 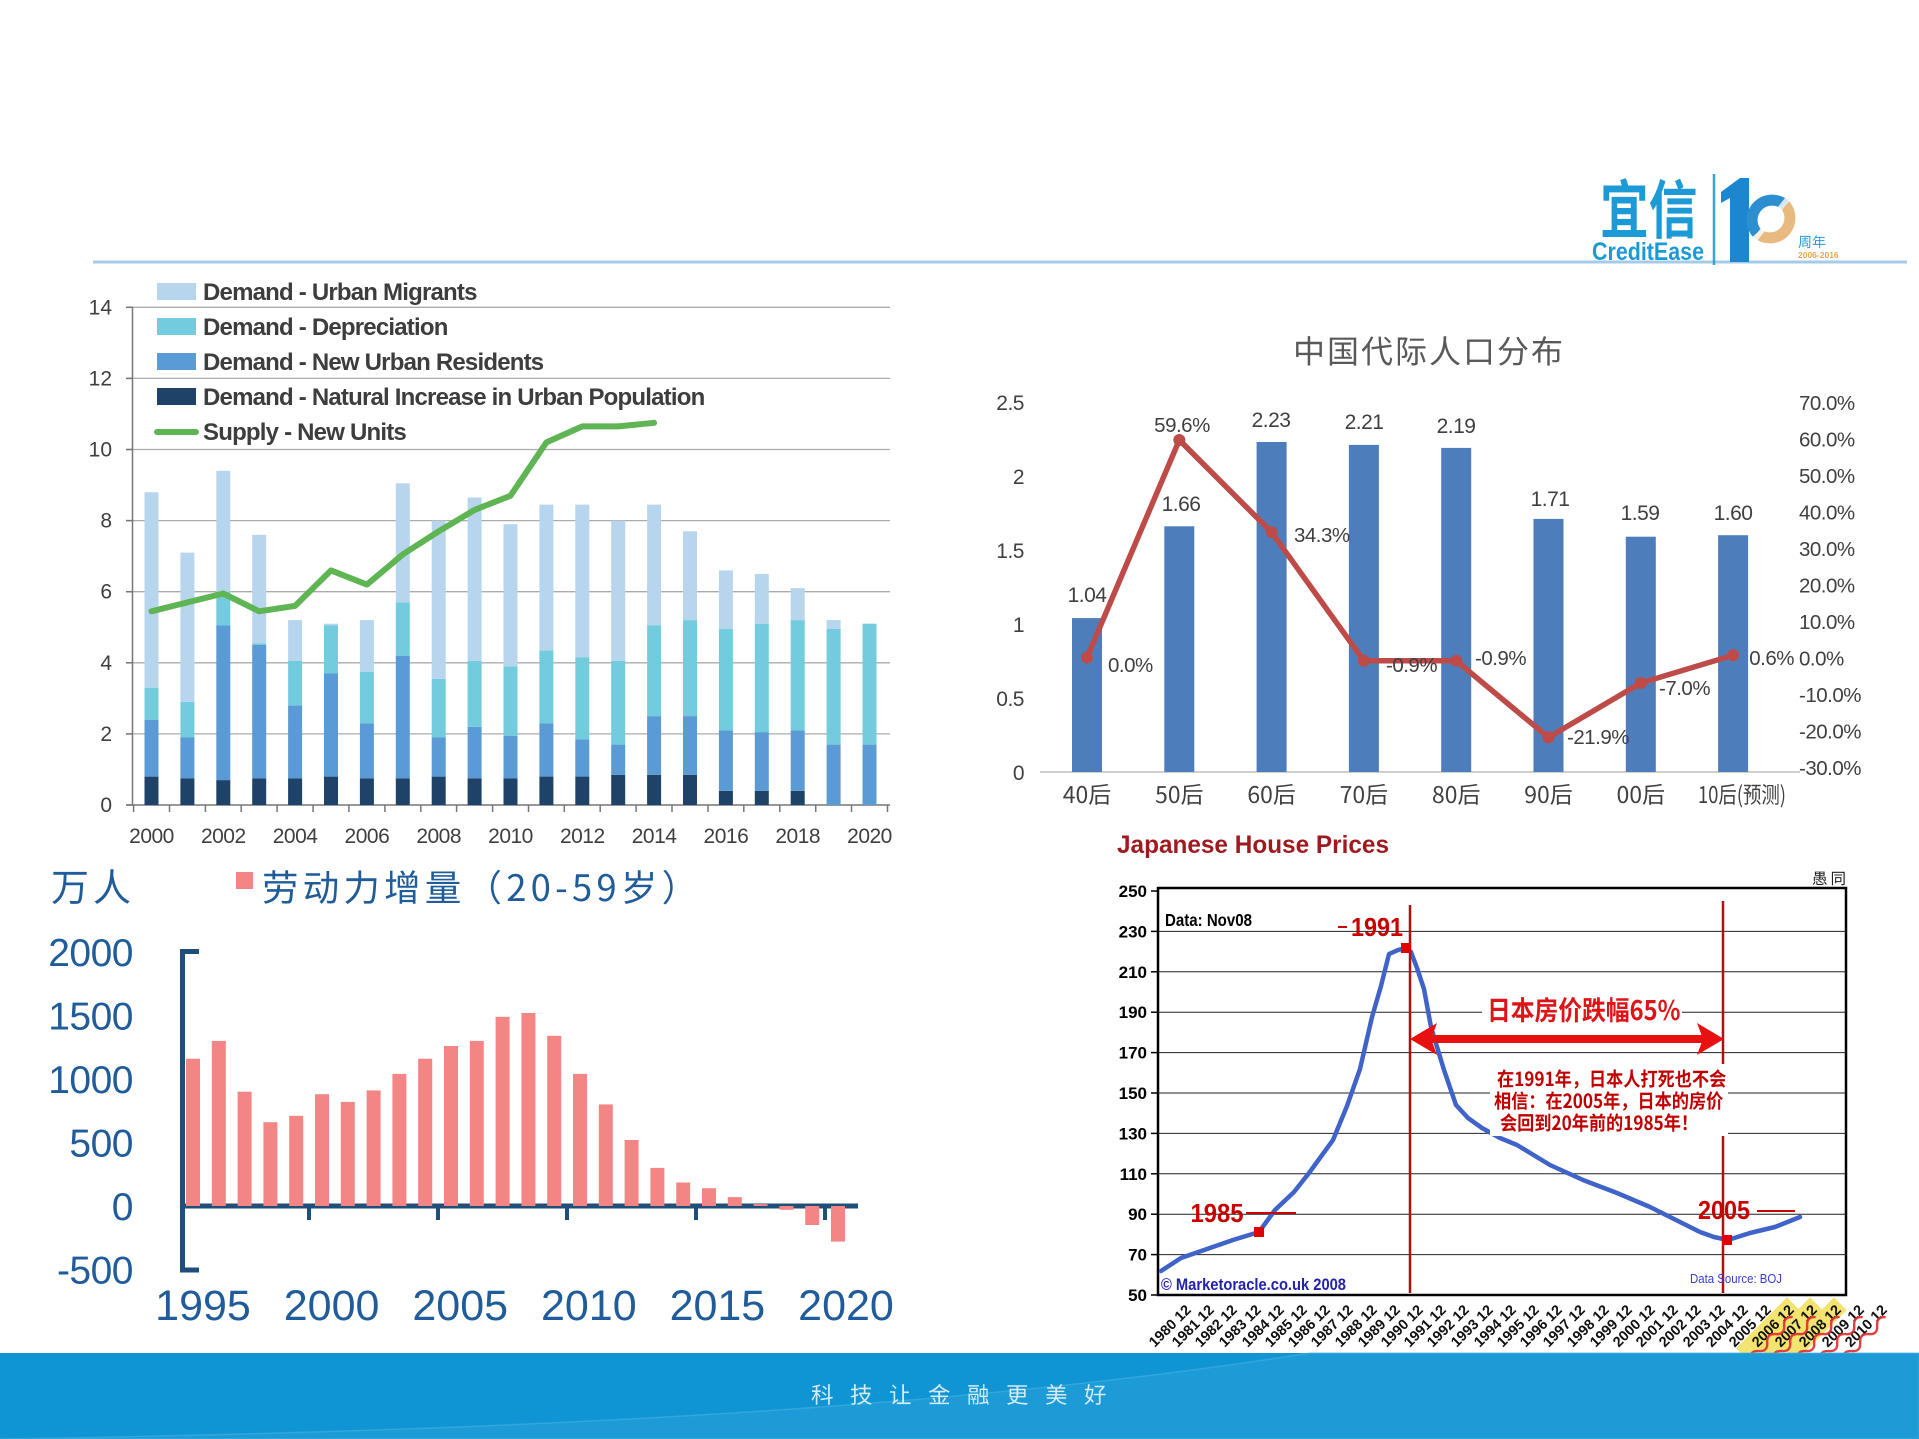 What do you see at coordinates (1830, 732) in the screenshot?
I see `svg-text: -20.0%` at bounding box center [1830, 732].